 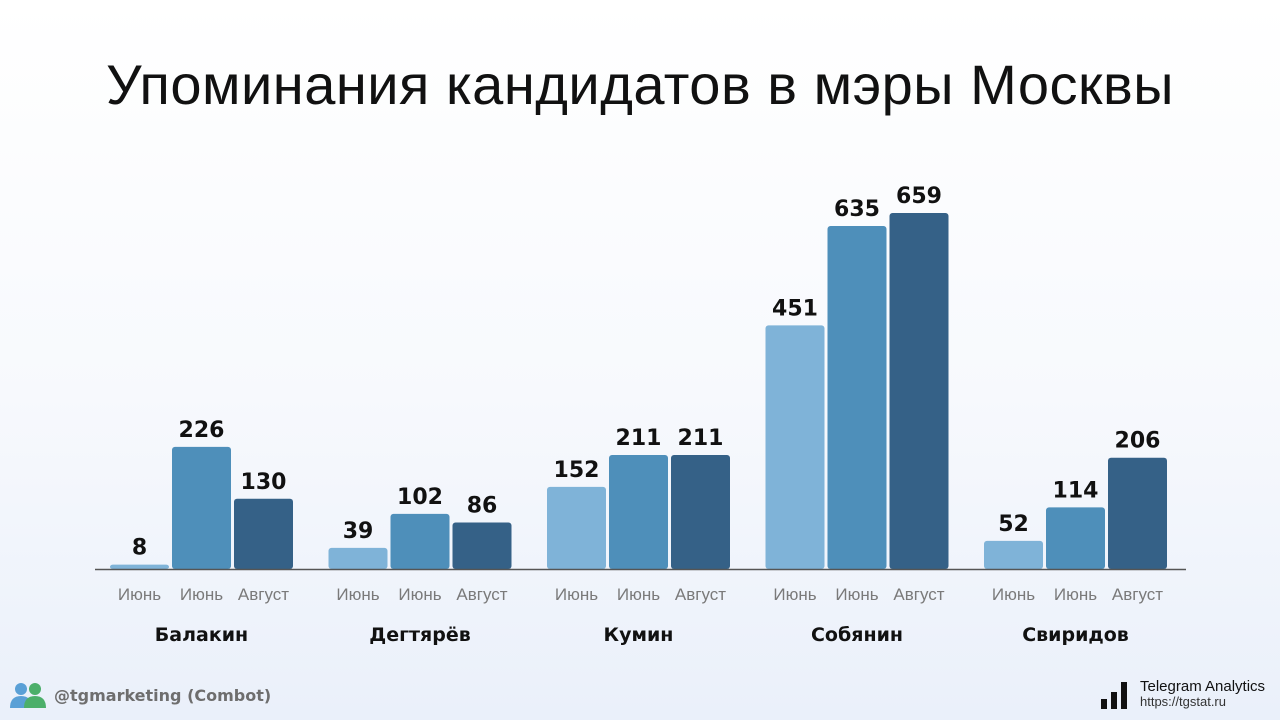 What do you see at coordinates (163, 695) in the screenshot?
I see `source-handle: @tgmarketing (Combot)` at bounding box center [163, 695].